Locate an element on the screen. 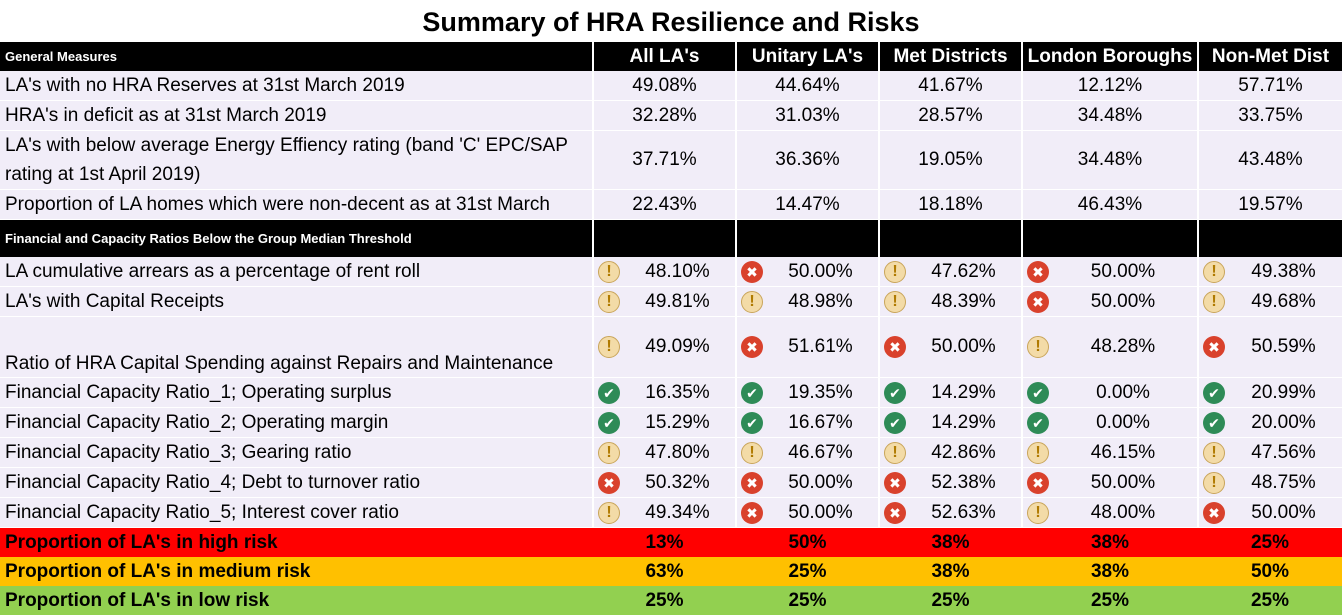 This screenshot has height=615, width=1342. value-cell-unitary: 14.47% is located at coordinates (807, 204).